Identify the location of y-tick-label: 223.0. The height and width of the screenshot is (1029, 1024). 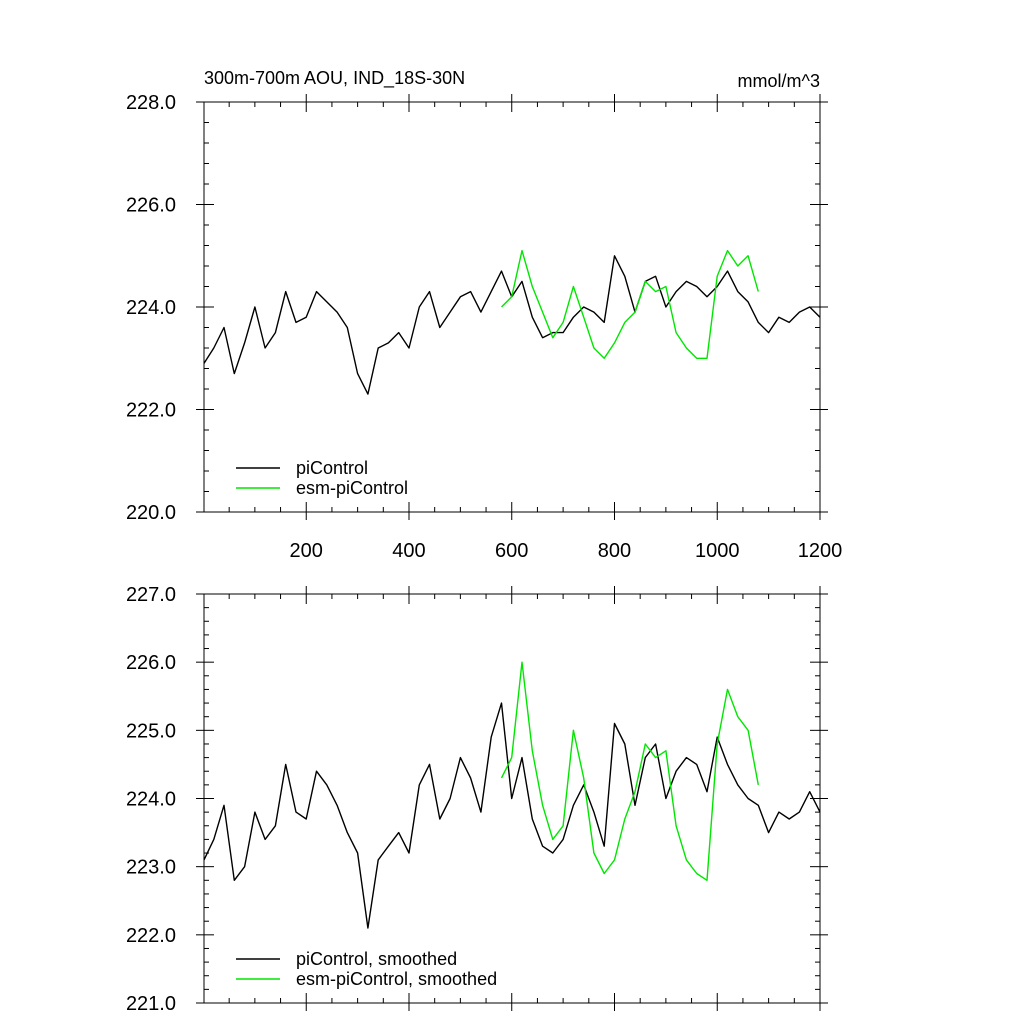
(151, 868).